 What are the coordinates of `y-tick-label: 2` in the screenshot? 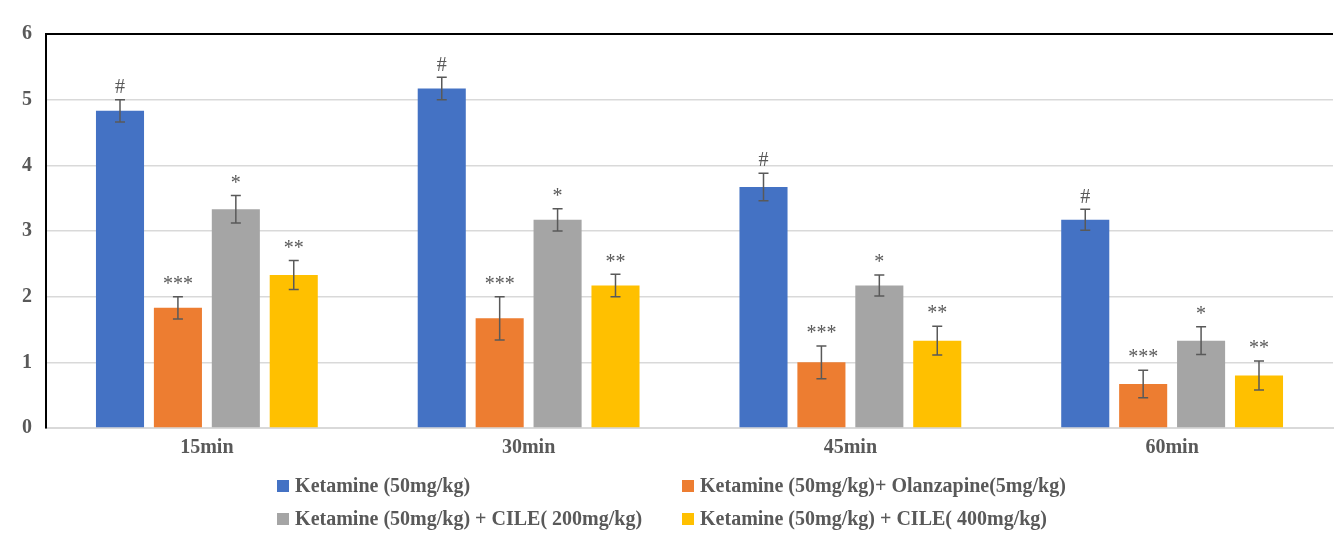 It's located at (27, 294).